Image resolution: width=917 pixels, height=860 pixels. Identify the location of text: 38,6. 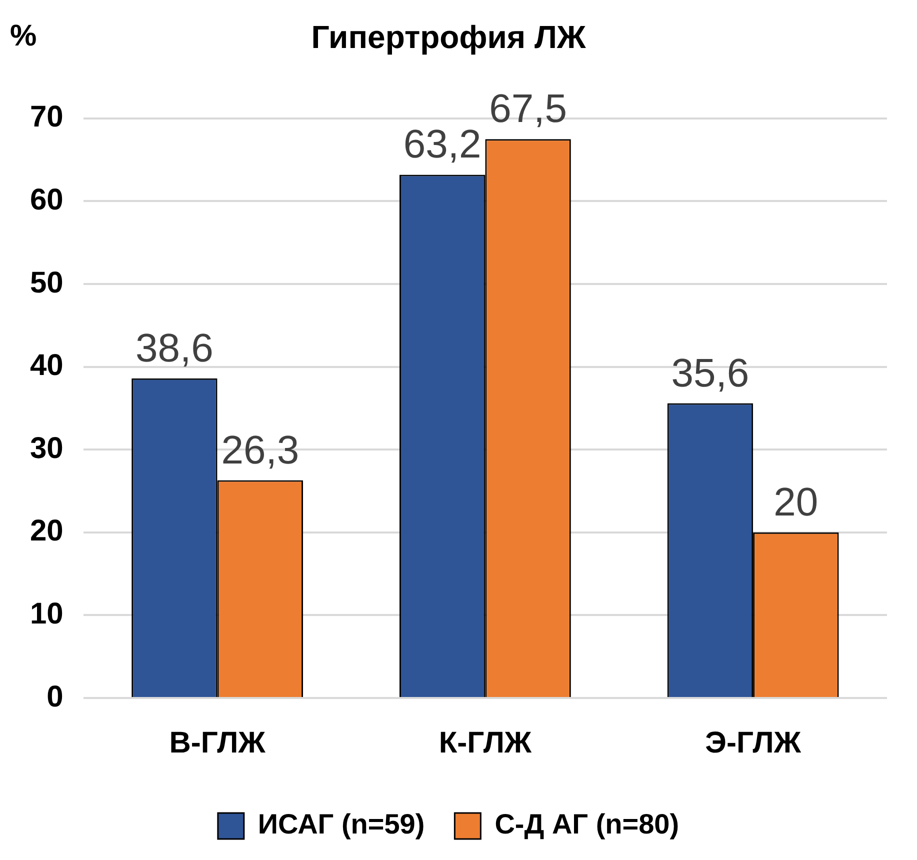
(175, 348).